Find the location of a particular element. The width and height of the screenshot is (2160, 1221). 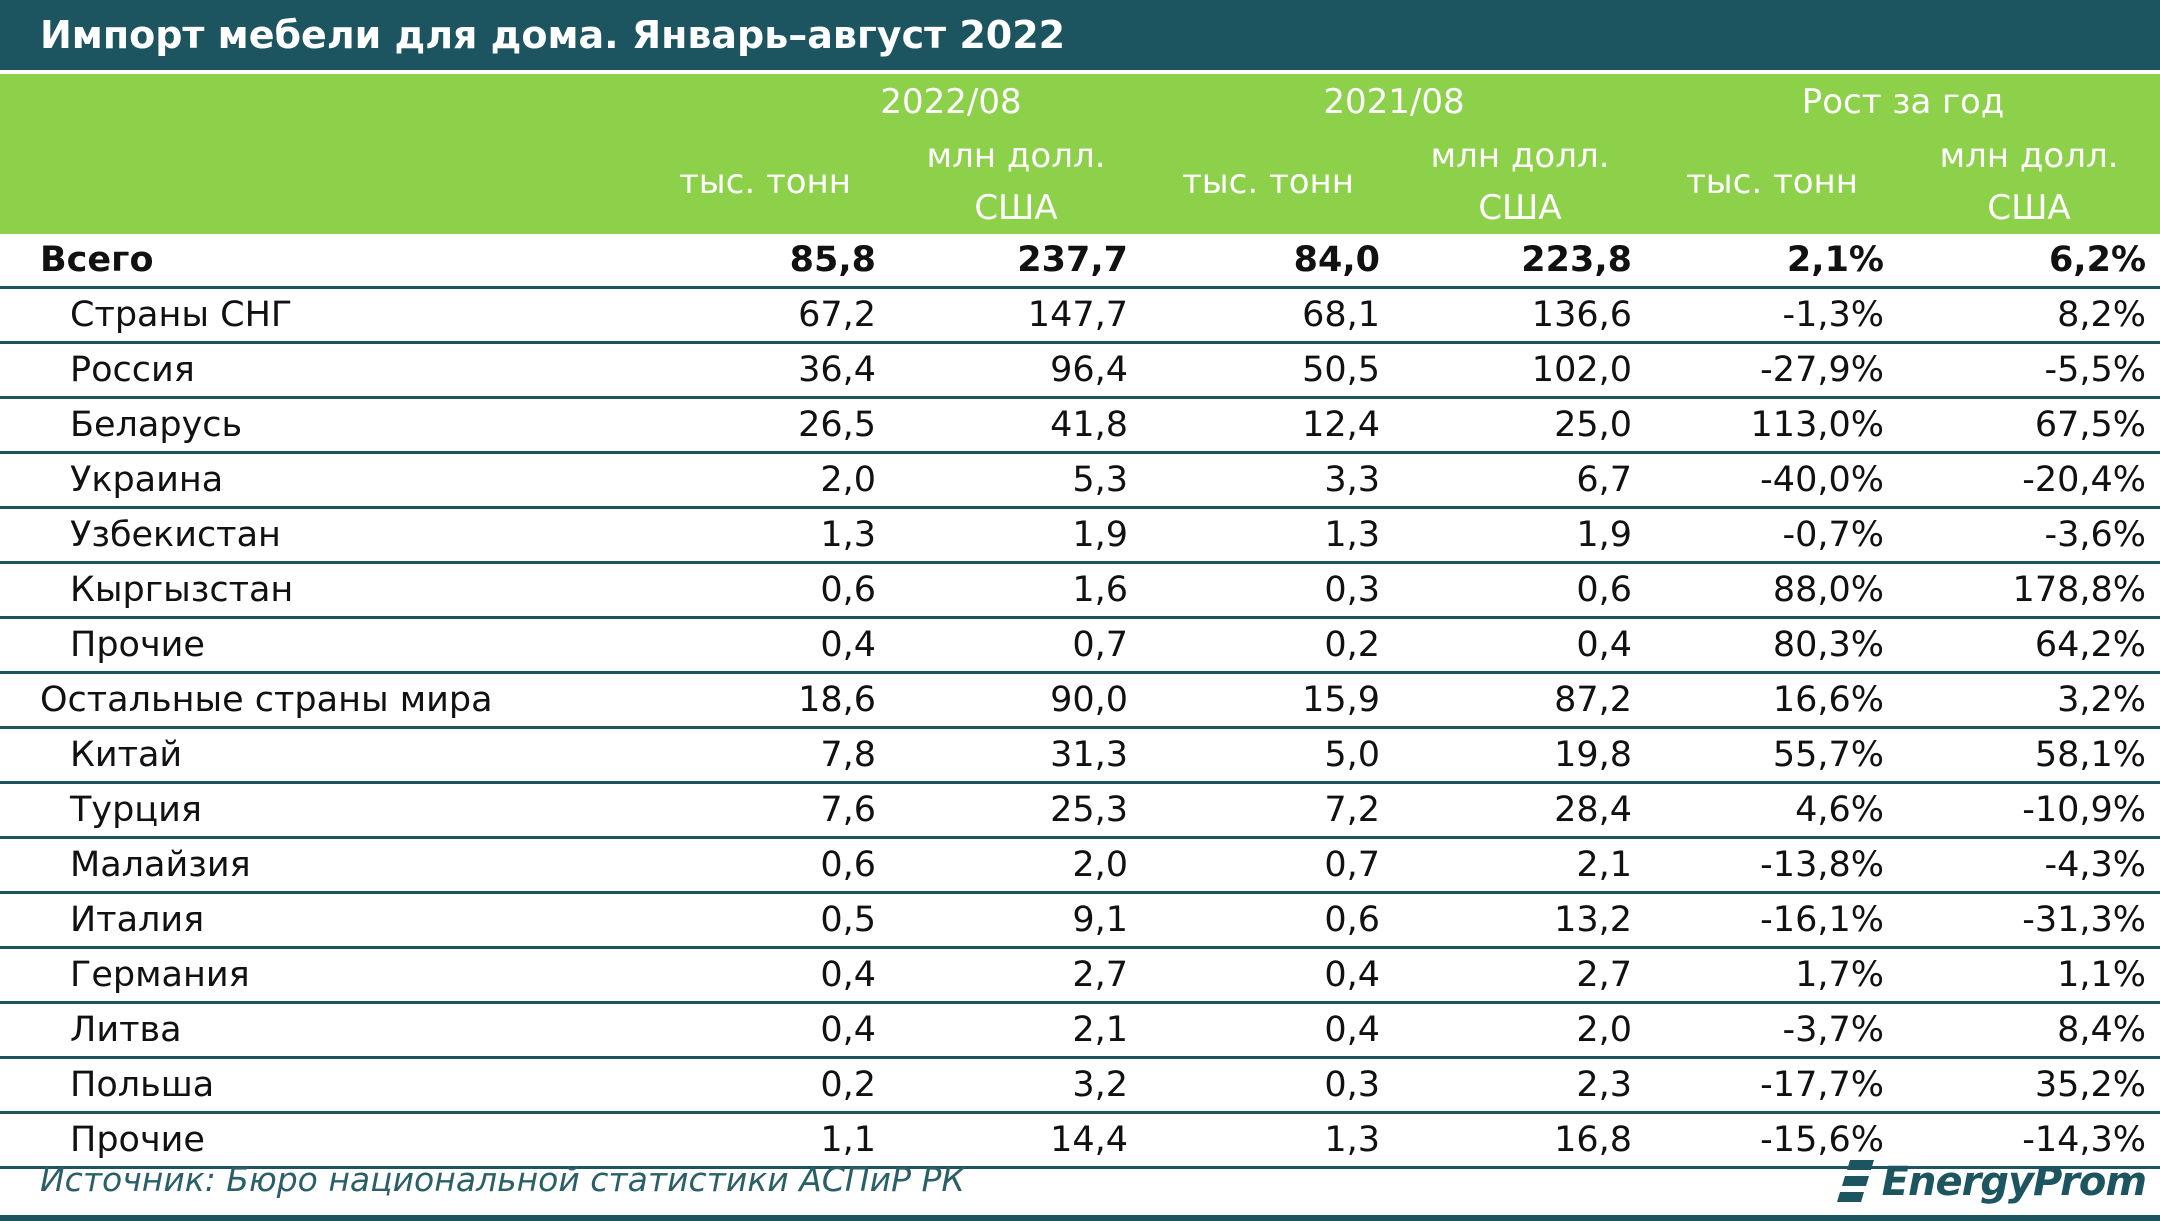

cell-tons-growth: -1,3% is located at coordinates (1772, 315).